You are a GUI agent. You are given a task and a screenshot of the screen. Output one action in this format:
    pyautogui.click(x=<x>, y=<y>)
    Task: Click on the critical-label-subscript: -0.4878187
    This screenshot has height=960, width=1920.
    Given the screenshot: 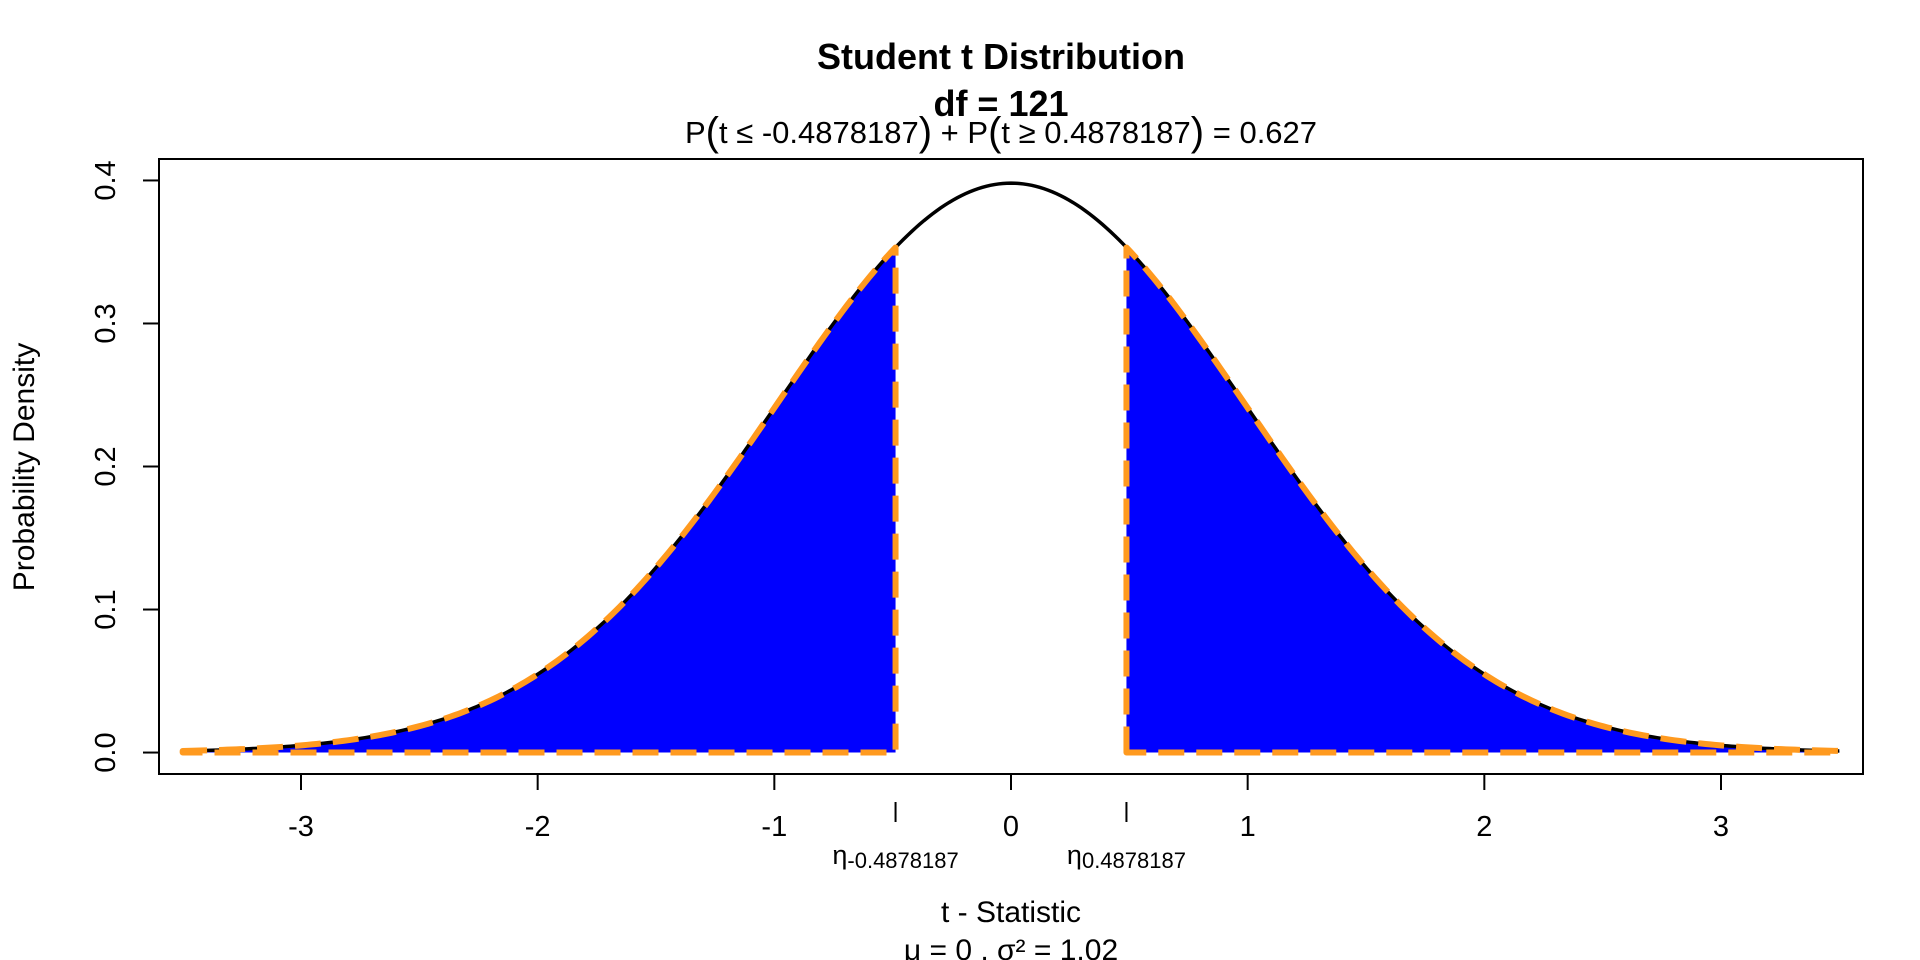 What is the action you would take?
    pyautogui.click(x=902, y=860)
    